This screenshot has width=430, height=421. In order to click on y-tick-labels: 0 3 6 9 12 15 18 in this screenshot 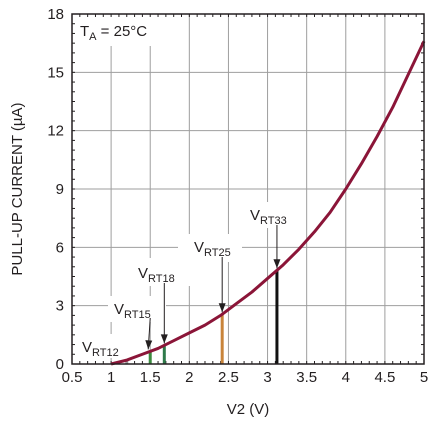, I will do `click(55, 189)`.